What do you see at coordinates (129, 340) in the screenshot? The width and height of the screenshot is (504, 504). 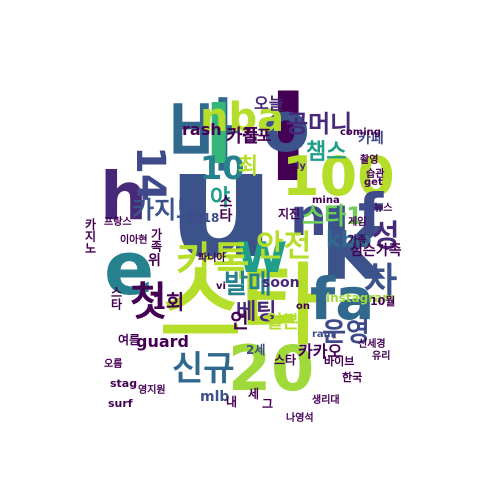 I see `cloud-word: 여름` at bounding box center [129, 340].